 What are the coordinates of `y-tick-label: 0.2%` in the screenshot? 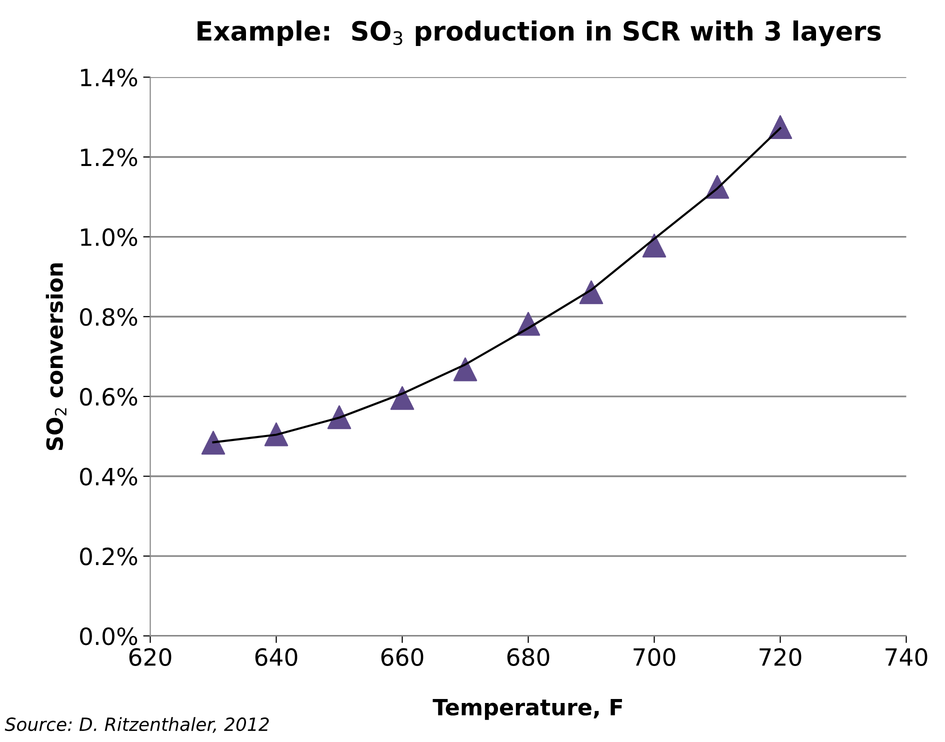 It's located at (109, 557).